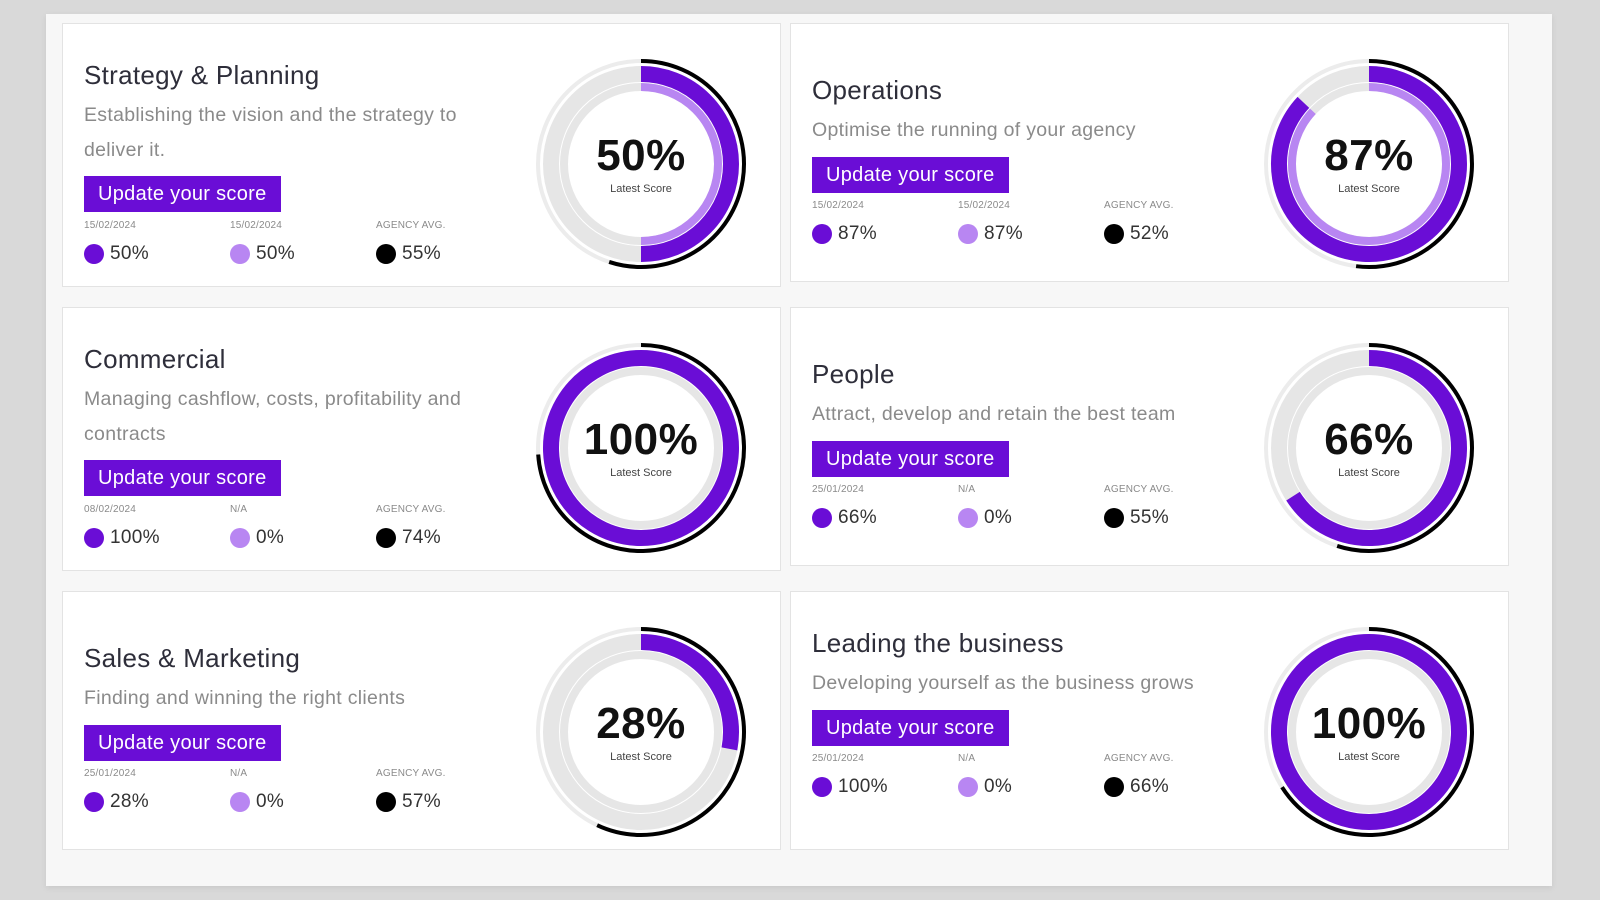 The image size is (1600, 900). What do you see at coordinates (446, 254) in the screenshot?
I see `stat-row: 55%` at bounding box center [446, 254].